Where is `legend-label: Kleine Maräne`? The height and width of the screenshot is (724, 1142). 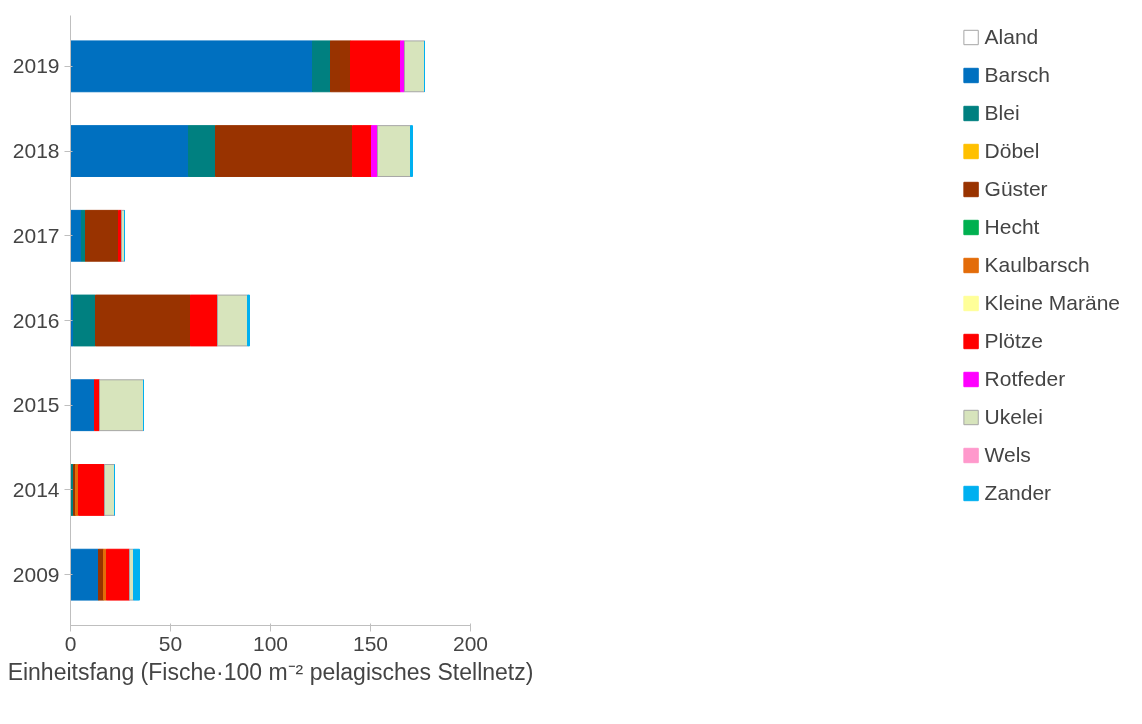 legend-label: Kleine Maräne is located at coordinates (1052, 303).